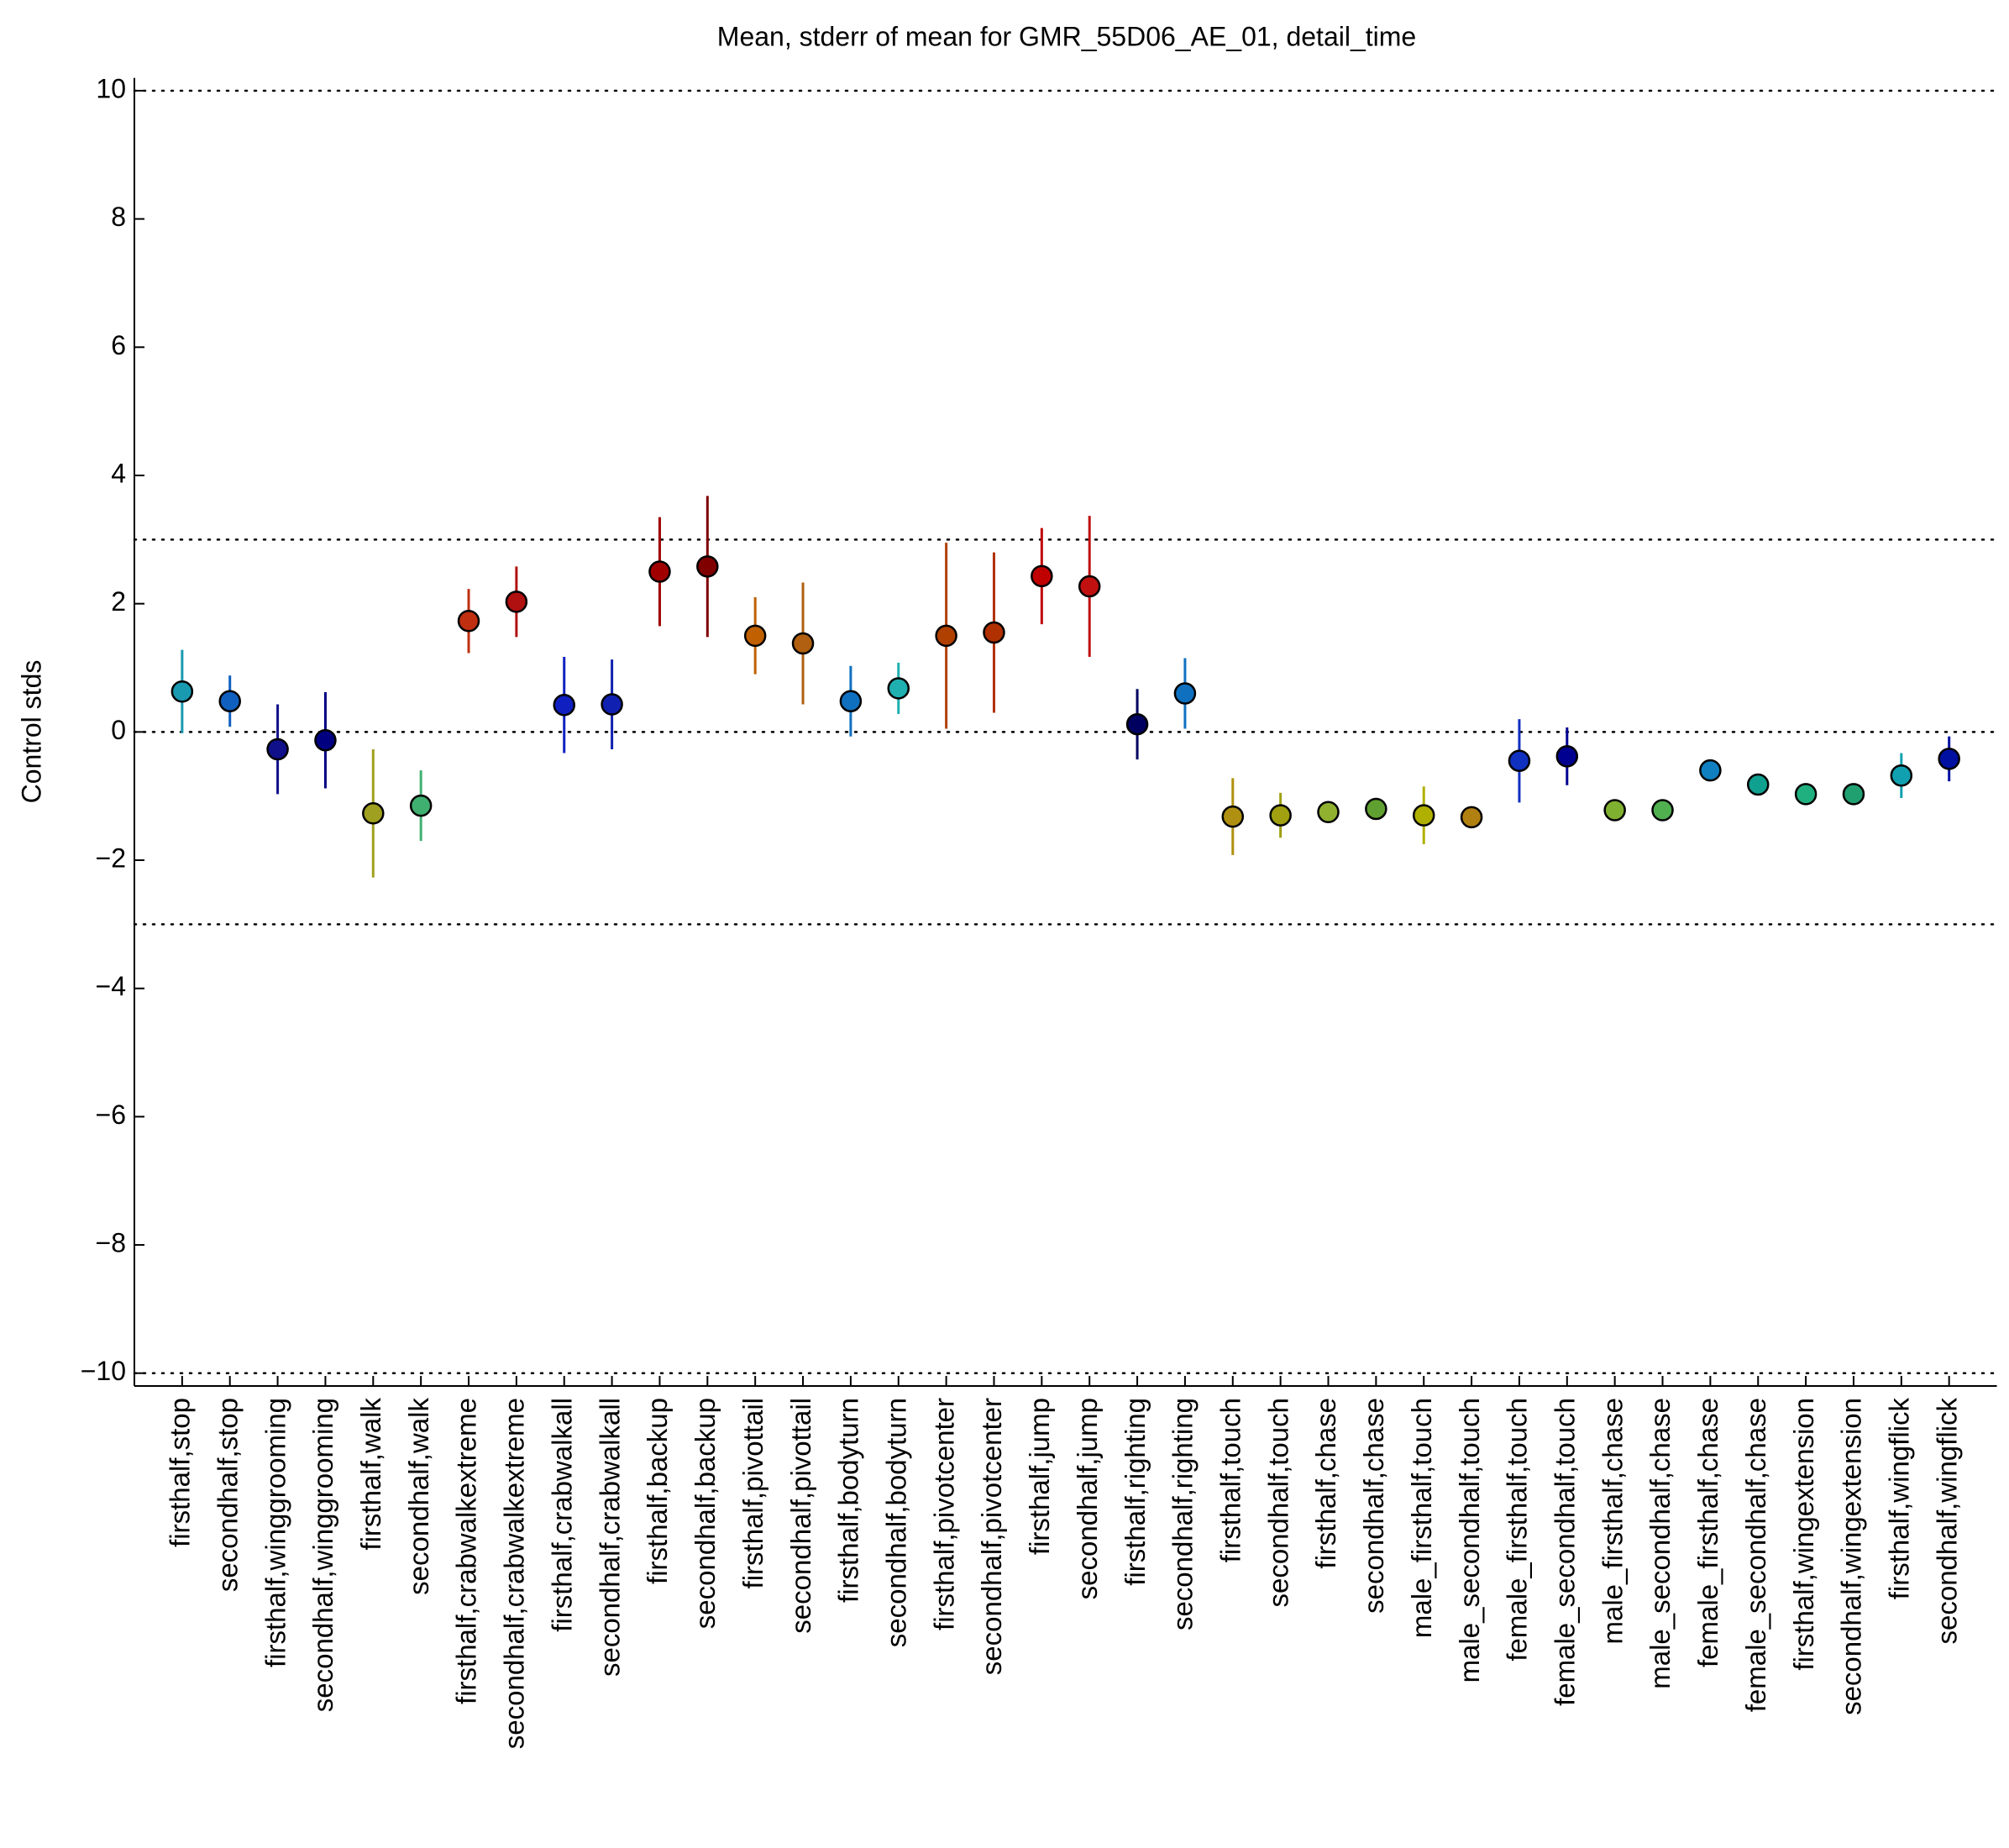 This screenshot has height=1848, width=2009. What do you see at coordinates (1135, 1492) in the screenshot?
I see `x-tick-label: firsthalf,righting` at bounding box center [1135, 1492].